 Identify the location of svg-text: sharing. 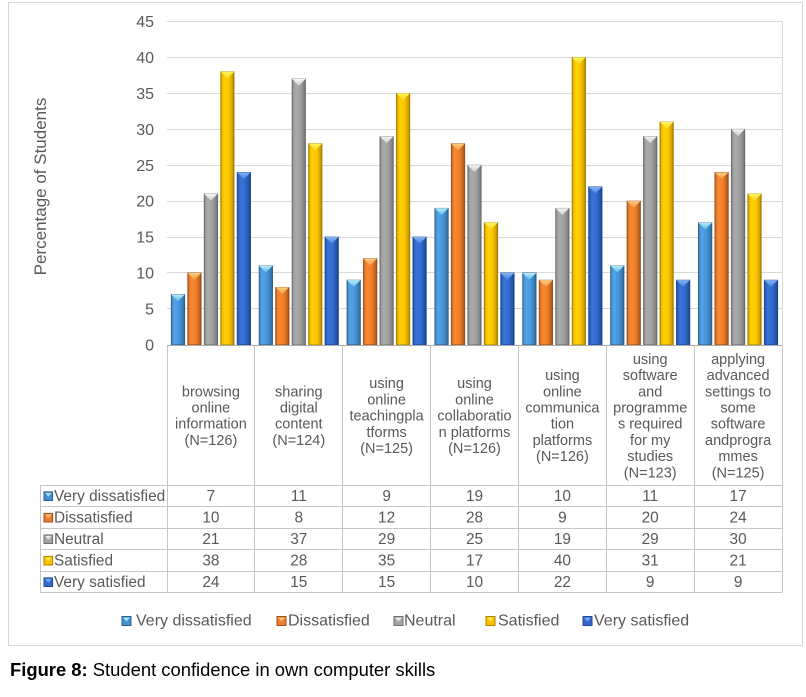
(299, 392).